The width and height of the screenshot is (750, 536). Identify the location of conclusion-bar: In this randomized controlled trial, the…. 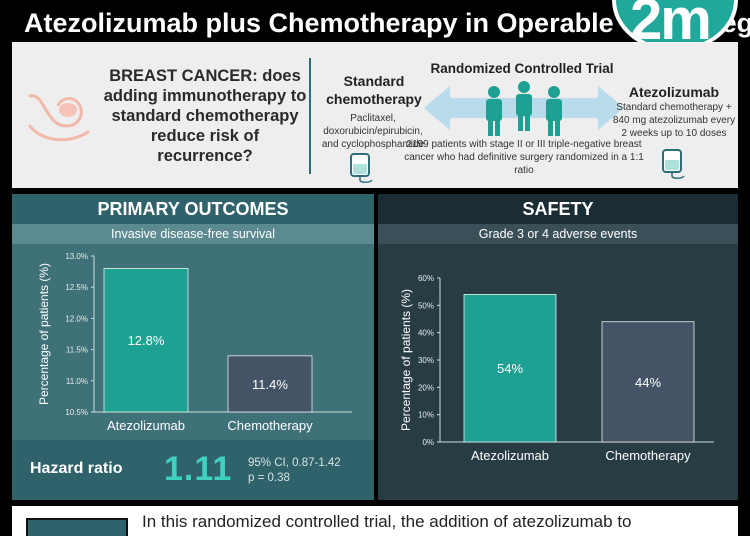
(375, 521).